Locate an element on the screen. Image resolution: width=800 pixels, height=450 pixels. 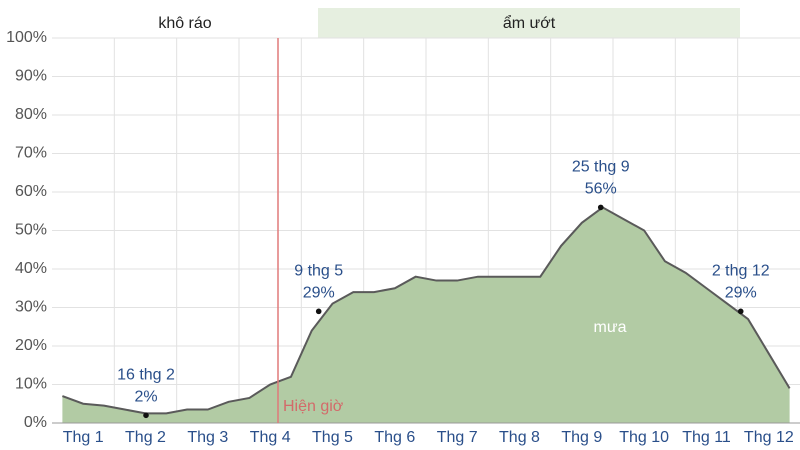
y-tick-label: 40% is located at coordinates (31, 268).